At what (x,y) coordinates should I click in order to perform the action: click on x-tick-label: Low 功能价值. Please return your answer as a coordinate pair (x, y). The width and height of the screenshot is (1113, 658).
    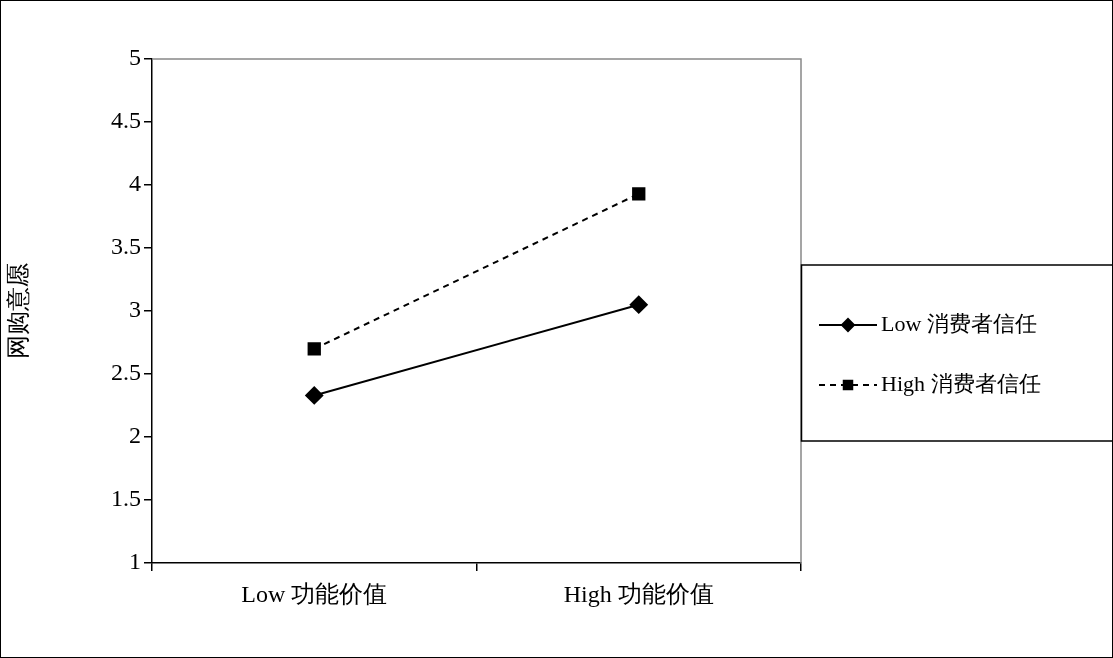
    Looking at the image, I should click on (314, 593).